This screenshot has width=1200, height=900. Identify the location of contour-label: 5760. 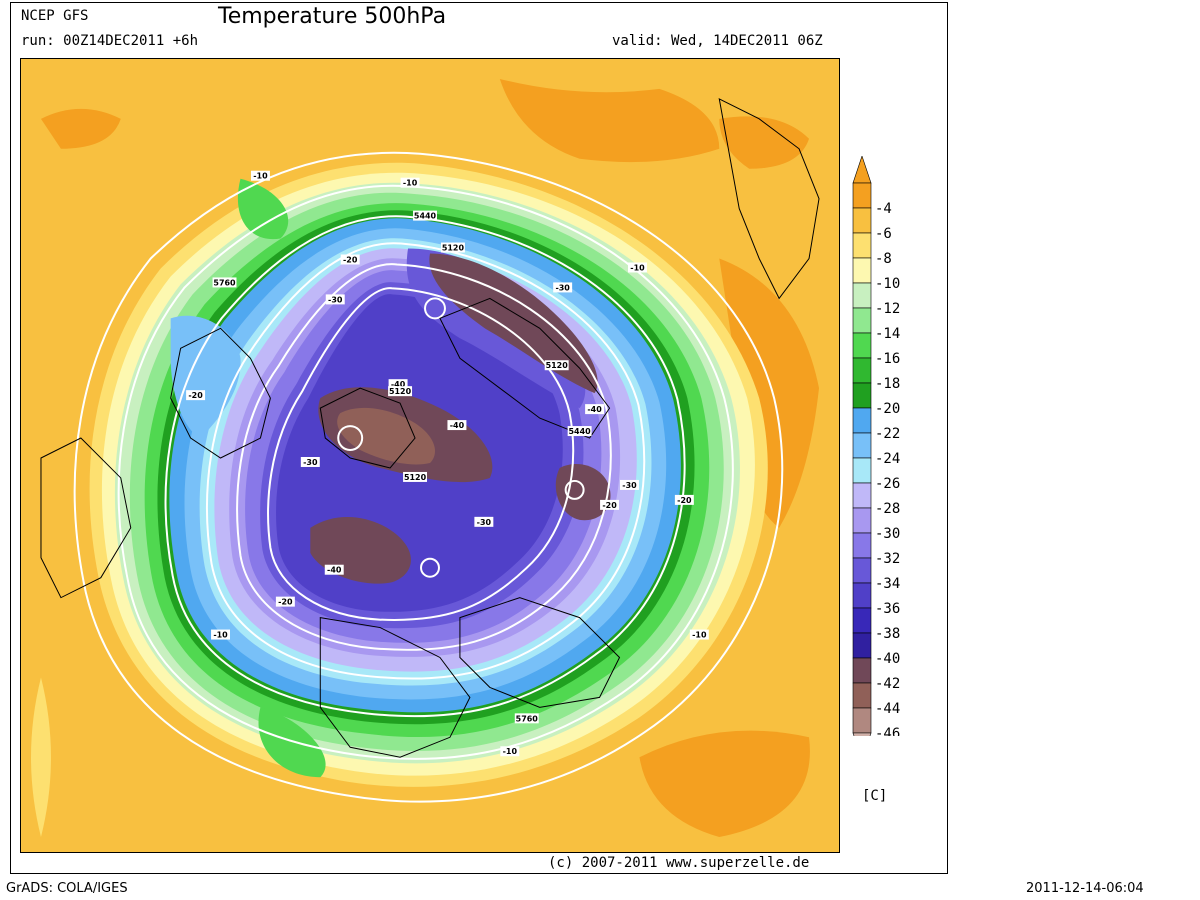
(526, 718).